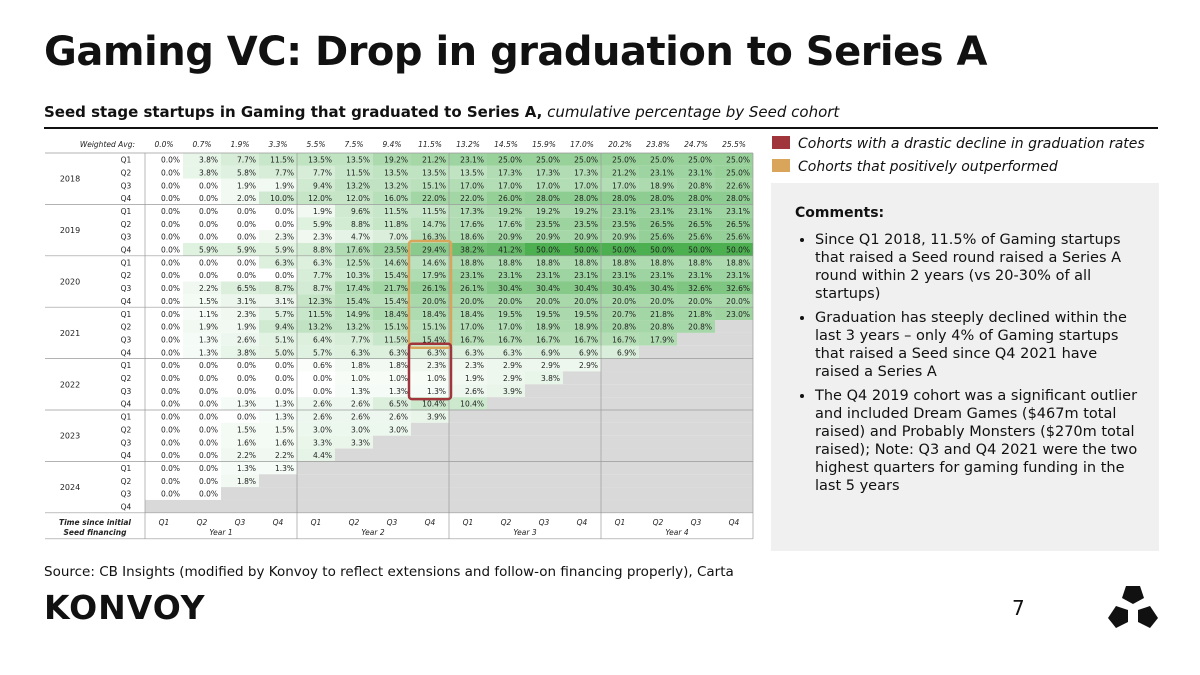 The image size is (1200, 675). What do you see at coordinates (284, 339) in the screenshot?
I see `cell-value: 5.1%` at bounding box center [284, 339].